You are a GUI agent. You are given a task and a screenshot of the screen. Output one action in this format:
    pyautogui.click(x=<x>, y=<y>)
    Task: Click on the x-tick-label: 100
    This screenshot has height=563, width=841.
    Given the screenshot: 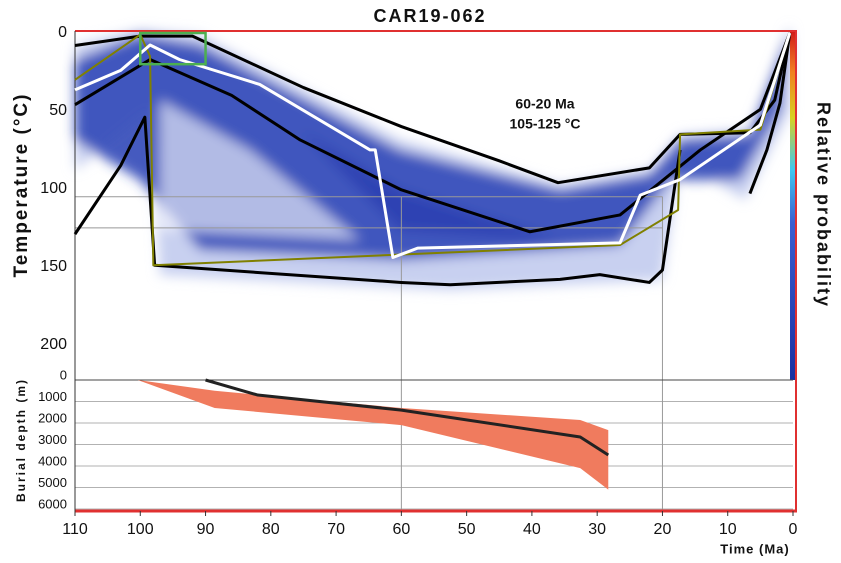 What is the action you would take?
    pyautogui.click(x=140, y=529)
    